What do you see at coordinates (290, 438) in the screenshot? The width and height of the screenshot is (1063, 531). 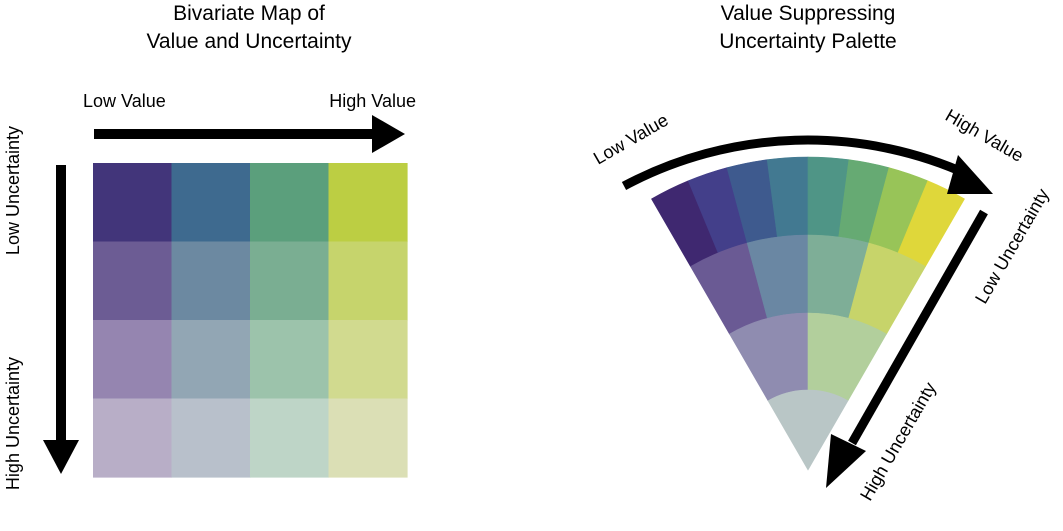 I see `grid-cell-r4-c3` at bounding box center [290, 438].